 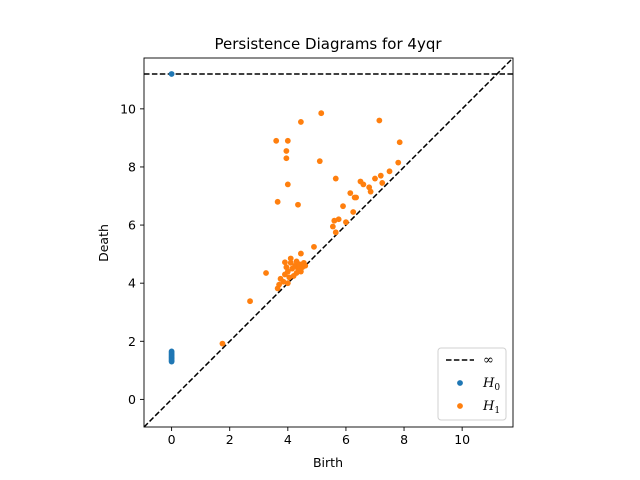 I want to click on y-axis-label: Death, so click(x=103, y=243).